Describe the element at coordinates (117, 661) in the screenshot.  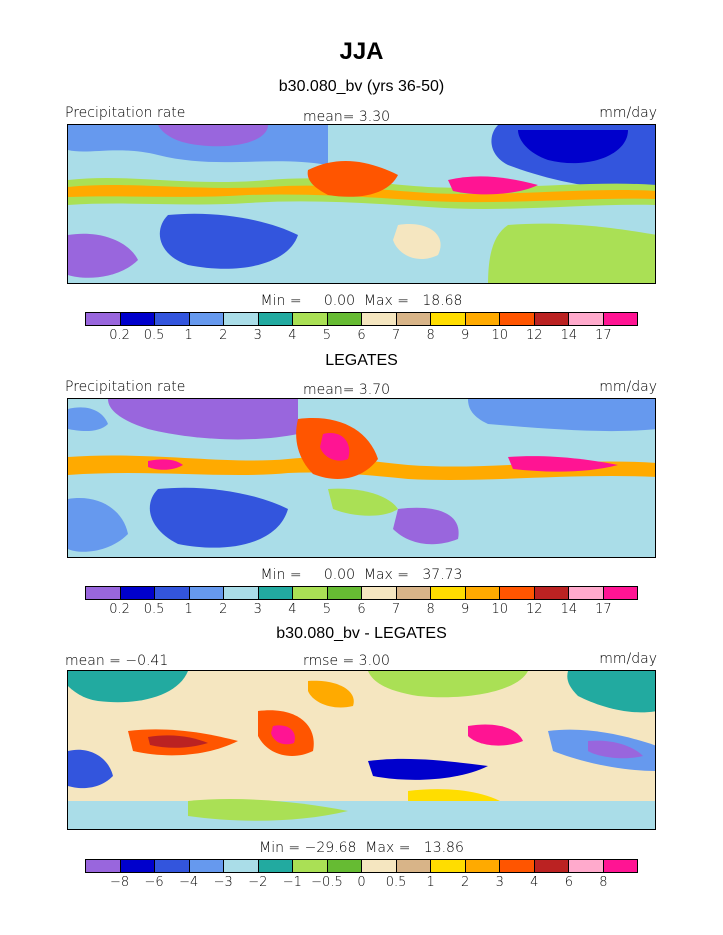
I see `panel-3-mean-label: mean = −0.41` at that location.